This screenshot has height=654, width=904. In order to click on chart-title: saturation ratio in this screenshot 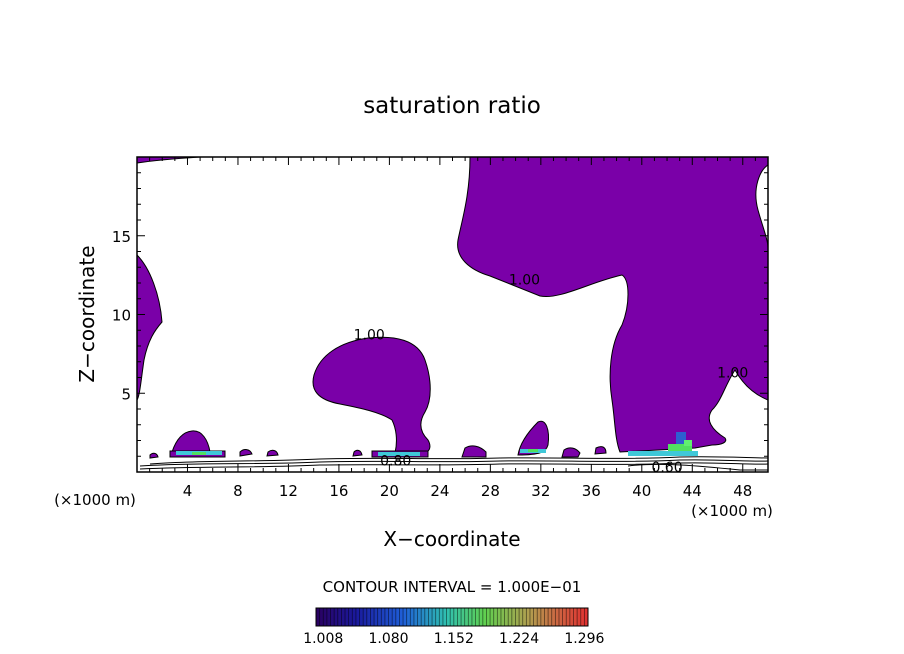, I will do `click(452, 106)`.